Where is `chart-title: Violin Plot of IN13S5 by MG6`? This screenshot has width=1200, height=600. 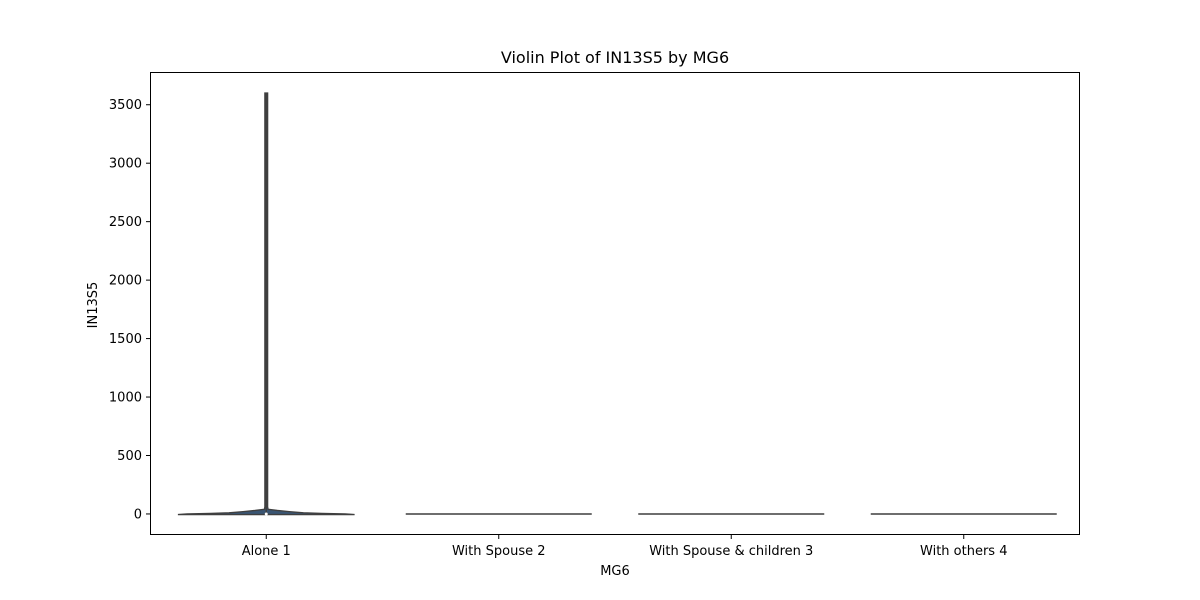
chart-title: Violin Plot of IN13S5 by MG6 is located at coordinates (615, 57).